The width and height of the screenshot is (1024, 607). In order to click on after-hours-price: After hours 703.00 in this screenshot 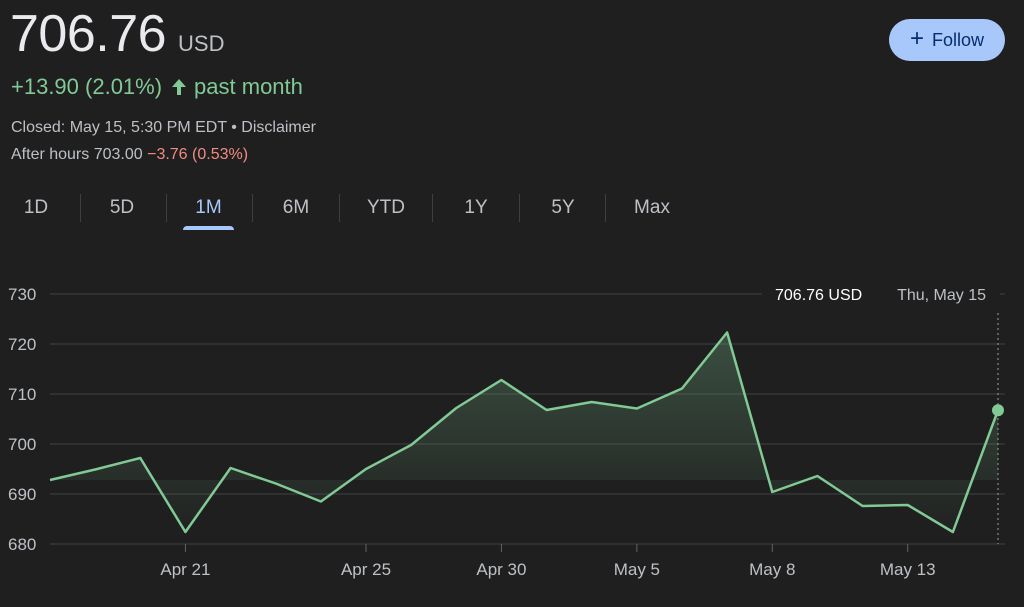, I will do `click(77, 154)`.